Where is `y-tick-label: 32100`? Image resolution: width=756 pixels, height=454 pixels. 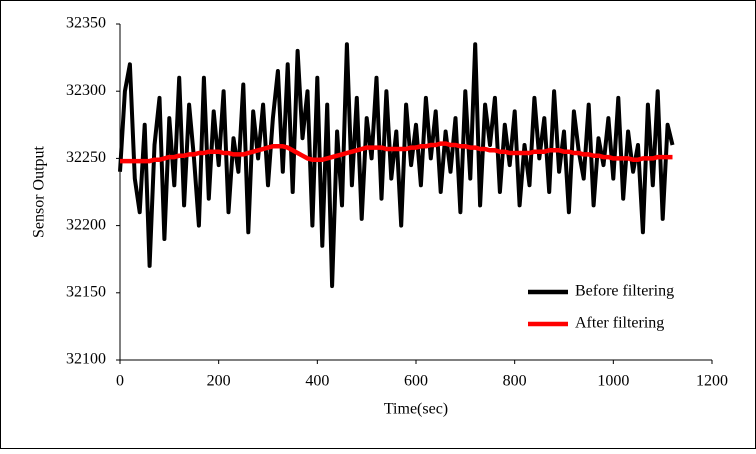 y-tick-label: 32100 is located at coordinates (86, 359).